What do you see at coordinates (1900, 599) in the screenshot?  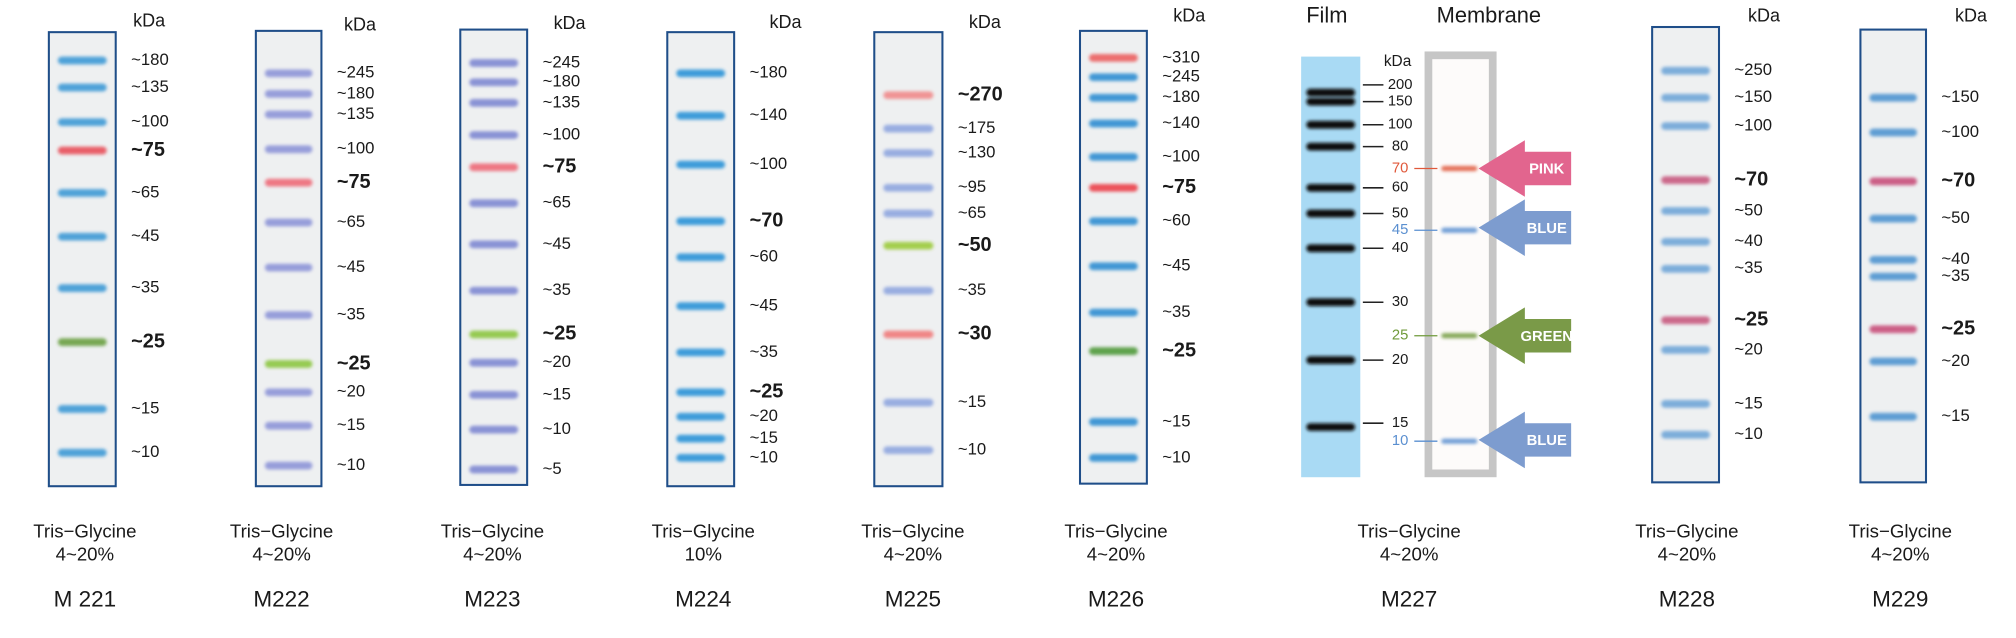 I see `ladder-name: M229` at bounding box center [1900, 599].